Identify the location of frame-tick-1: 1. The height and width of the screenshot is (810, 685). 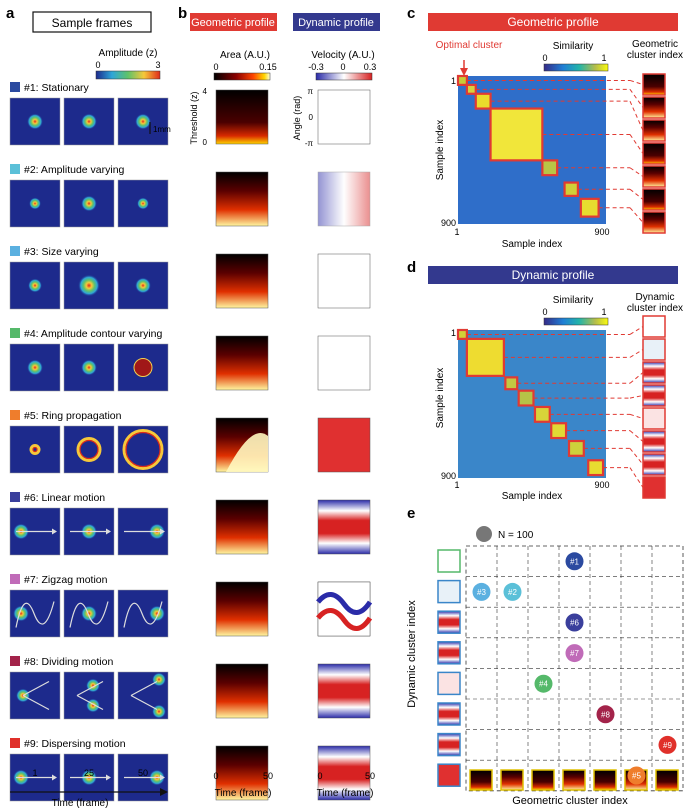
(34, 773).